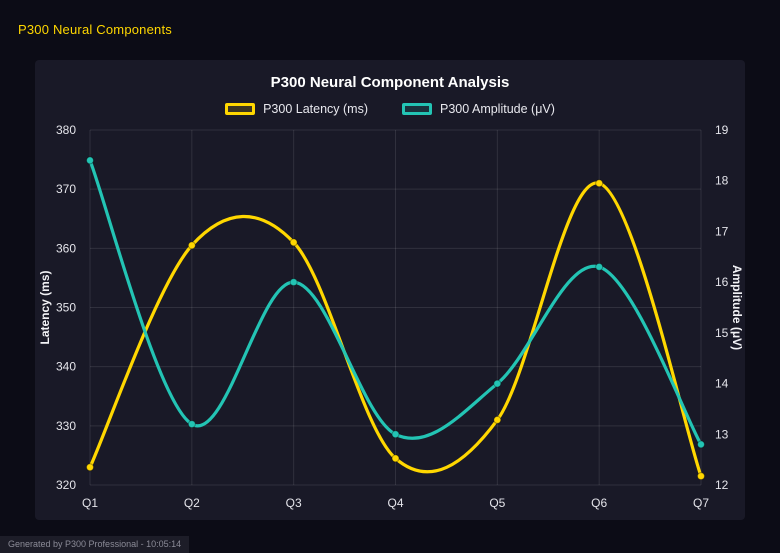  What do you see at coordinates (390, 82) in the screenshot?
I see `chart-title: P300 Neural Component Analysis` at bounding box center [390, 82].